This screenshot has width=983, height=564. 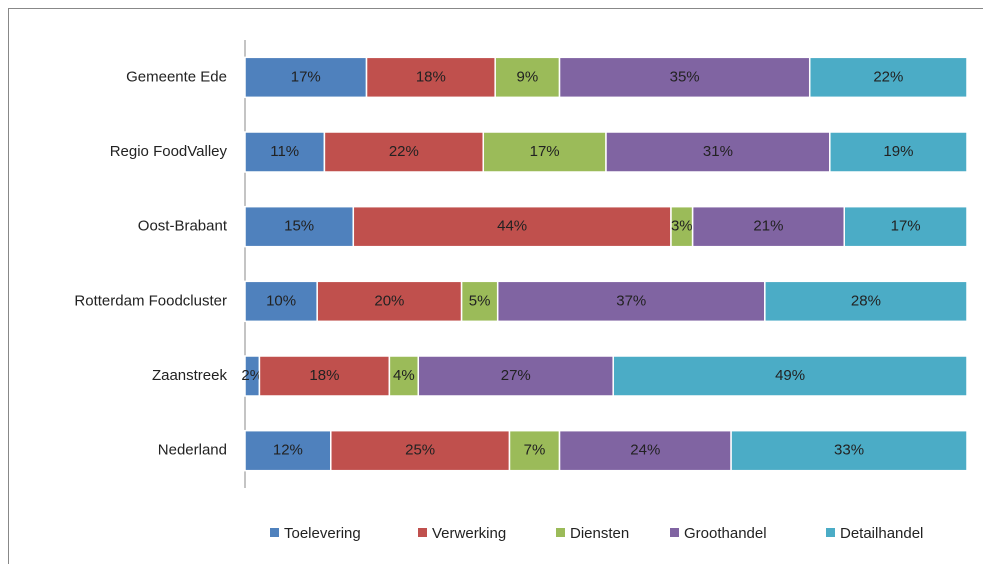 I want to click on value-label: 25%, so click(x=420, y=450).